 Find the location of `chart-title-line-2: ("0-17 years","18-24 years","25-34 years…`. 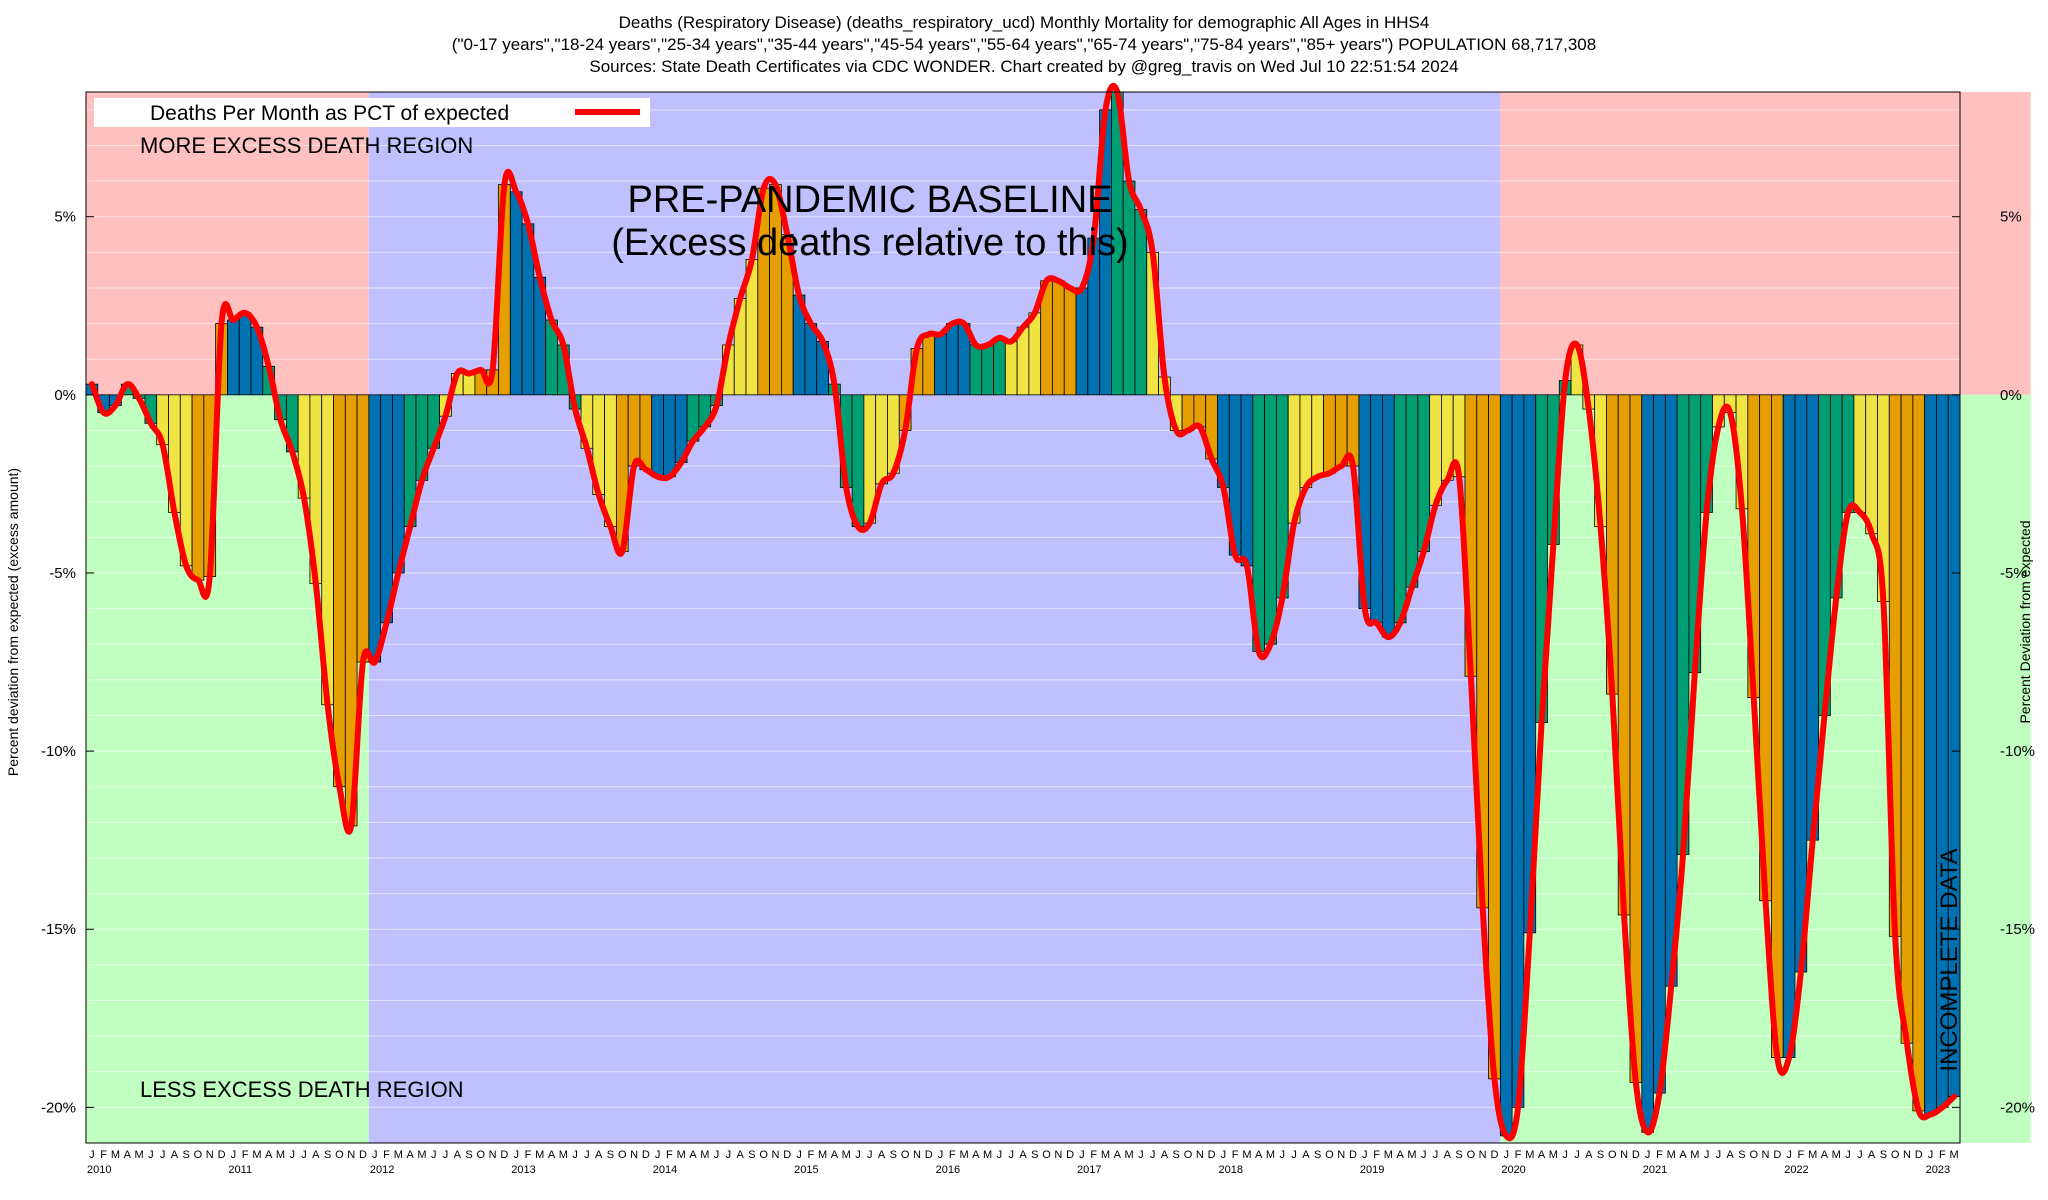

chart-title-line-2: ("0-17 years","18-24 years","25-34 years… is located at coordinates (1024, 44).